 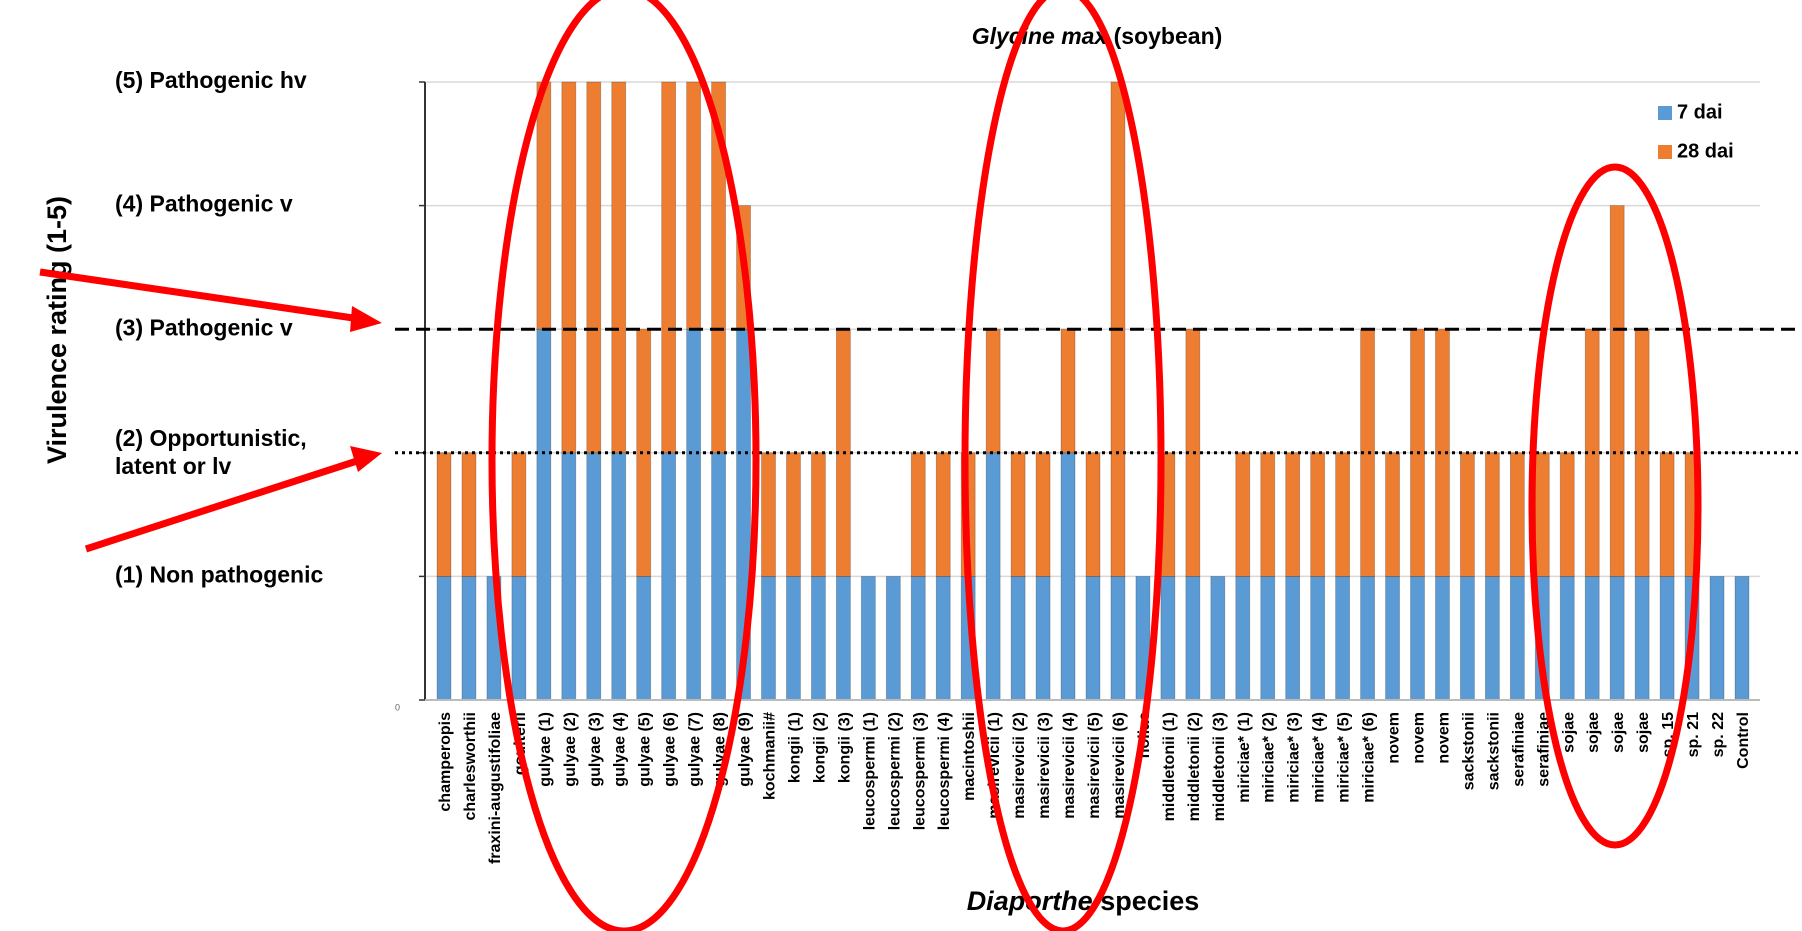 What do you see at coordinates (1269, 757) in the screenshot?
I see `x-tick-label: miriciae* (2)` at bounding box center [1269, 757].